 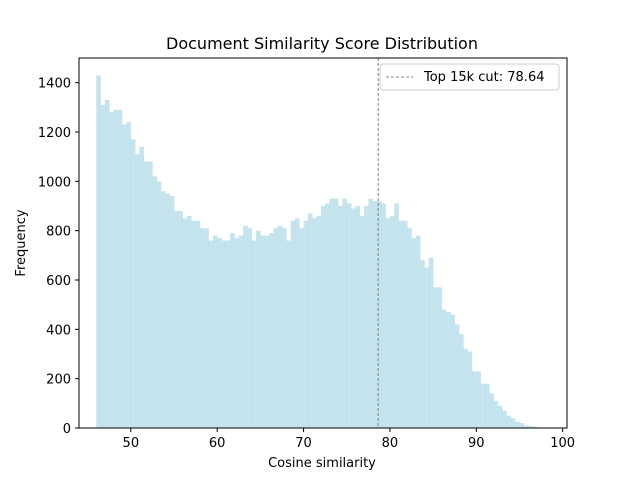 What do you see at coordinates (67, 429) in the screenshot?
I see `y-tick-label: 0` at bounding box center [67, 429].